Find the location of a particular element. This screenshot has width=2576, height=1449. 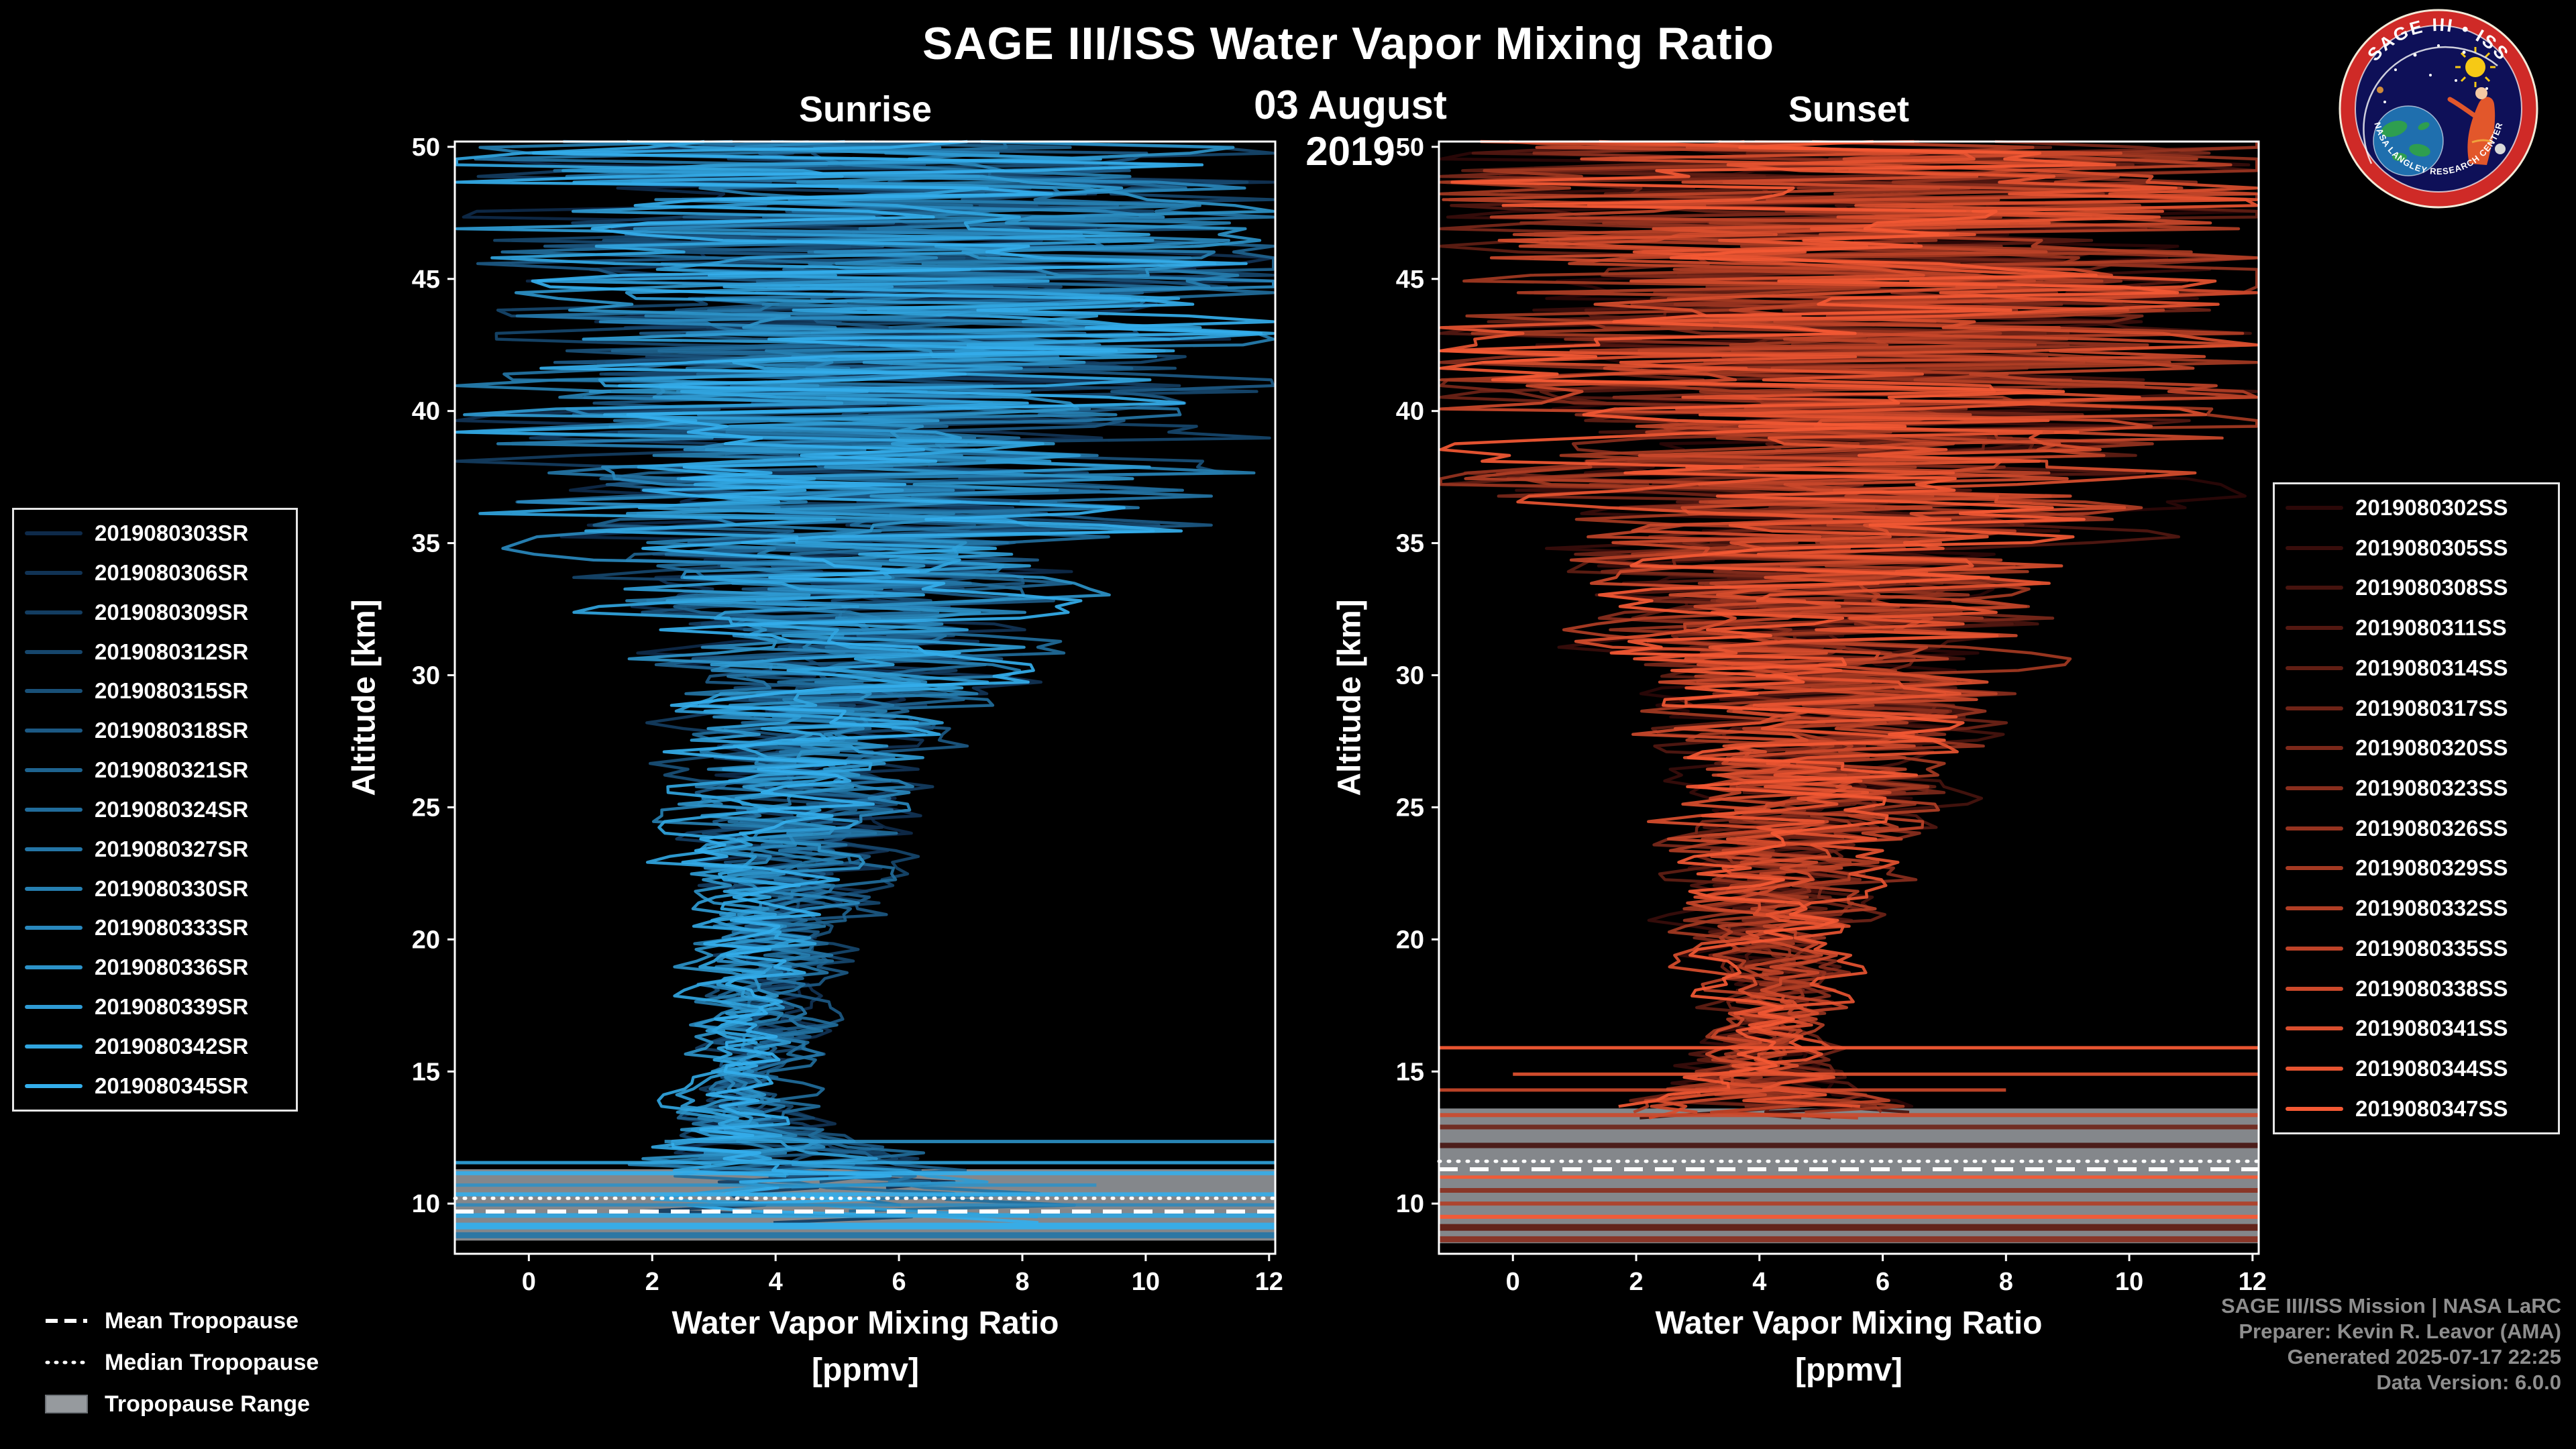

legend-item-label: 2019080344SS is located at coordinates (2431, 1068).